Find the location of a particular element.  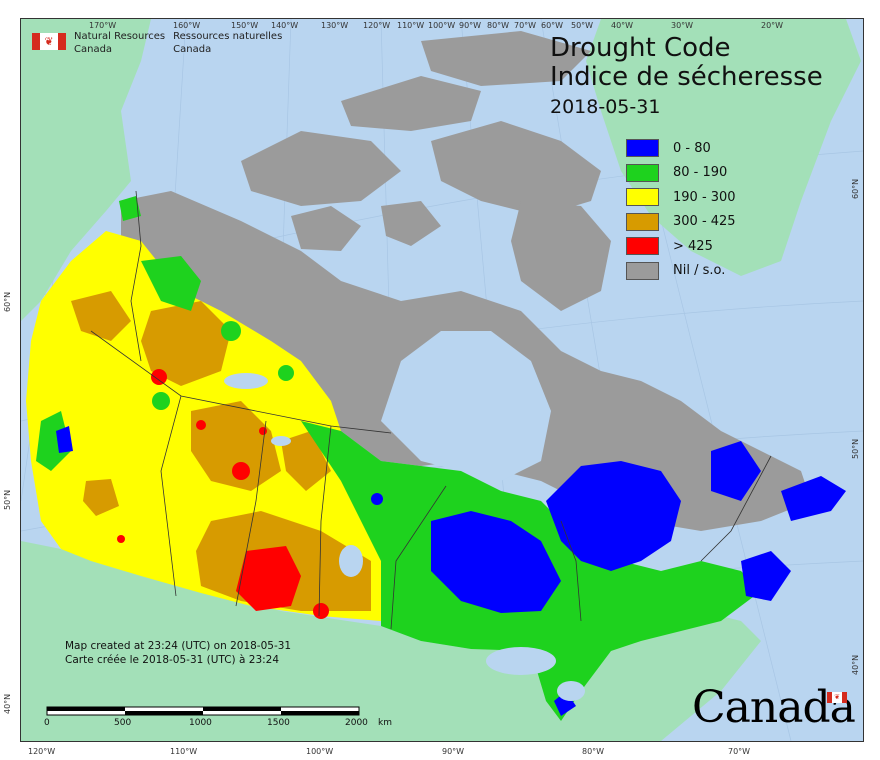

tick-left-0: 60°N is located at coordinates (7, 301).